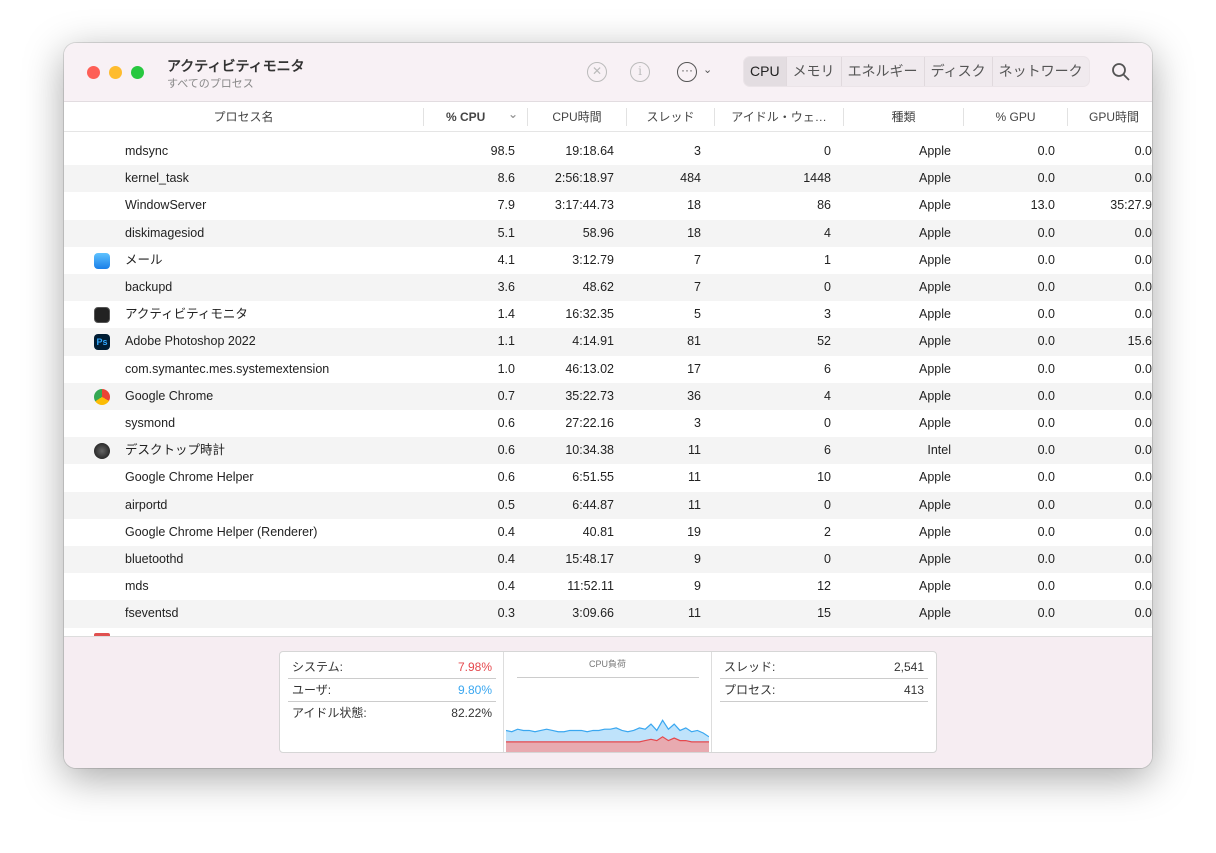  Describe the element at coordinates (1113, 117) in the screenshot. I see `column-gpu-time: GPU時間` at that location.